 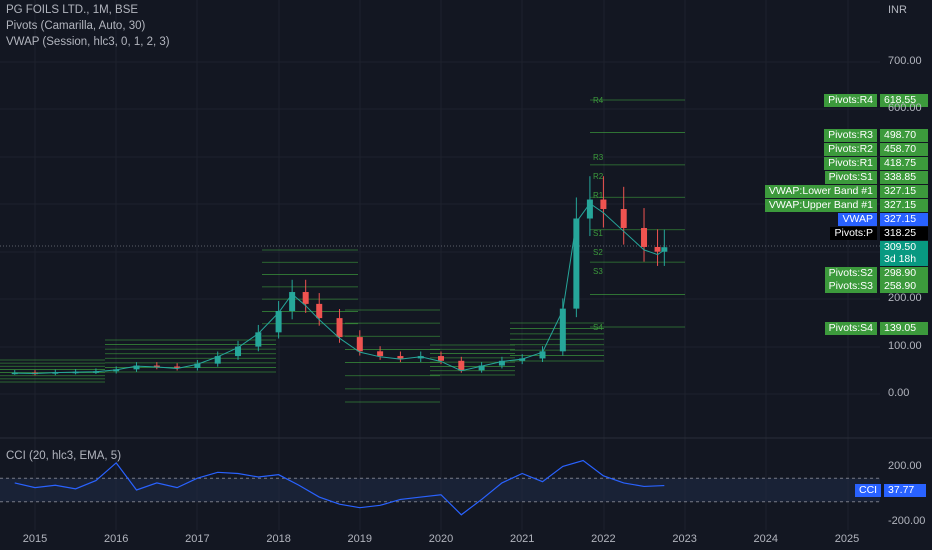 I want to click on time-axis-label: 2020, so click(x=441, y=539).